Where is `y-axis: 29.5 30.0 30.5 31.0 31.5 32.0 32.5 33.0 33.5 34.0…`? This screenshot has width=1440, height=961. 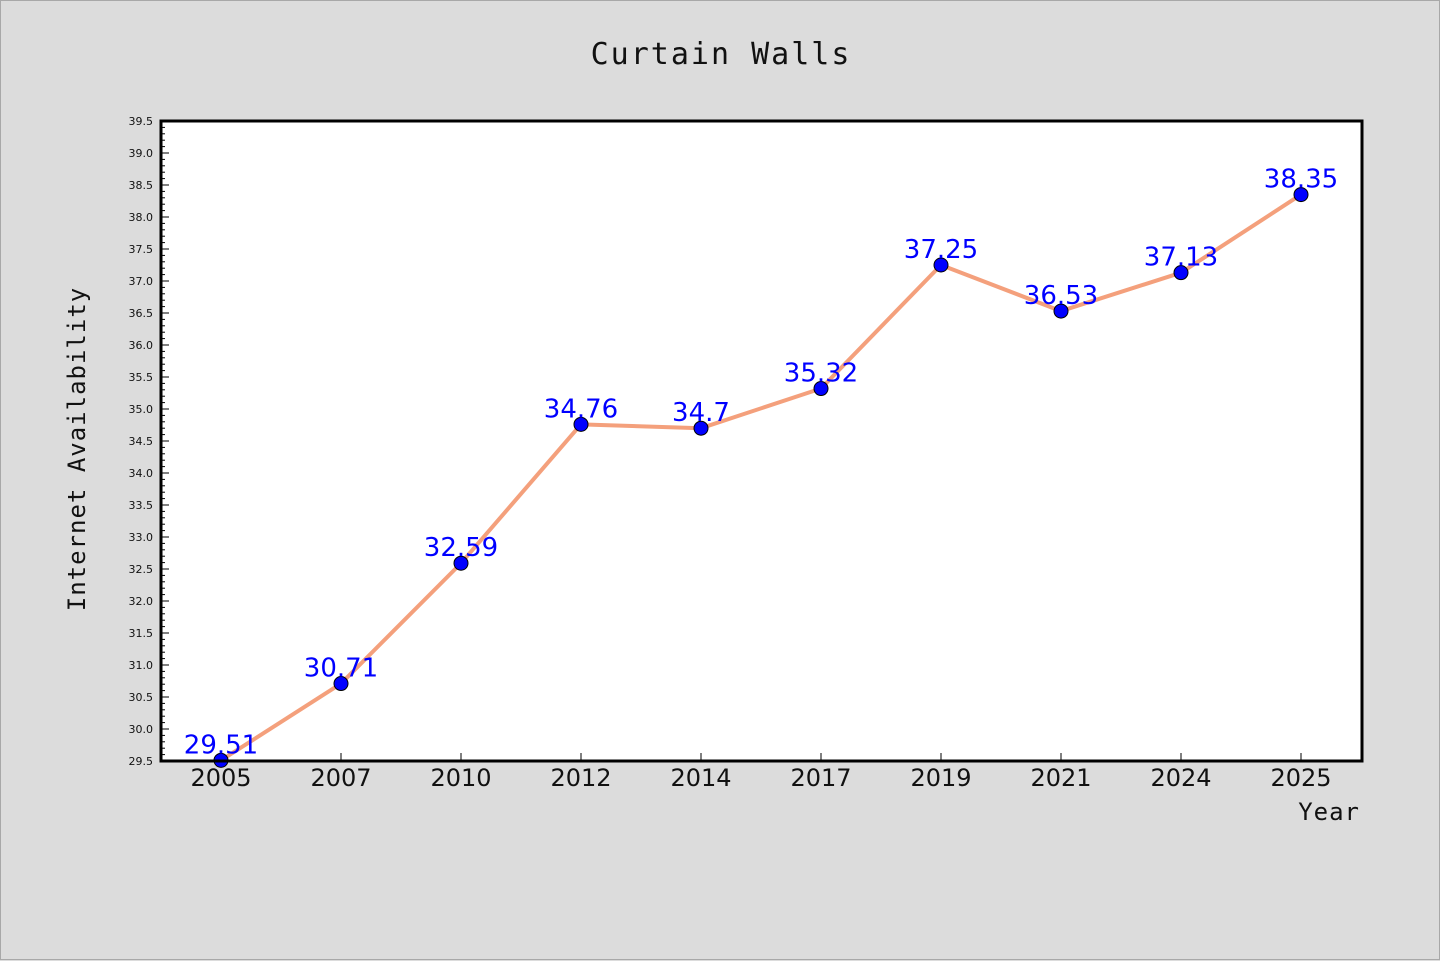
y-axis: 29.5 30.0 30.5 31.0 31.5 32.0 32.5 33.0 33.5 34.0… is located at coordinates (149, 441).